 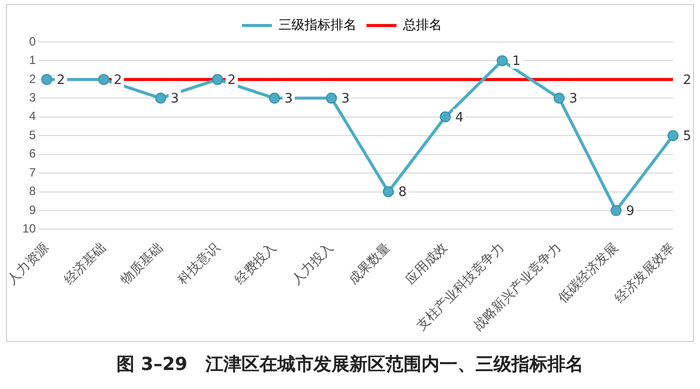 I want to click on y-tick-label: 4, so click(x=32, y=116).